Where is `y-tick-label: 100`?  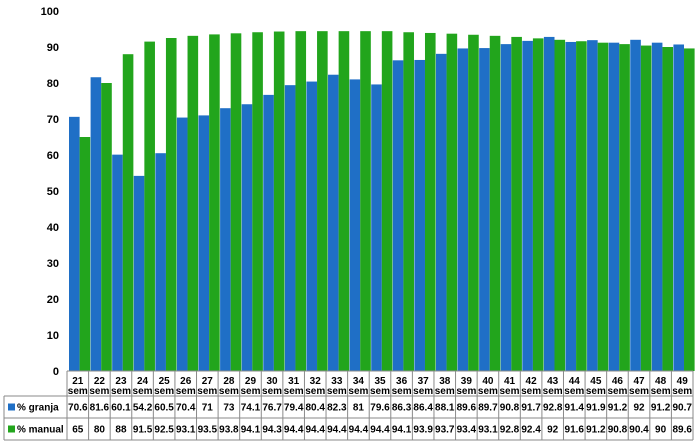 y-tick-label: 100 is located at coordinates (50, 12).